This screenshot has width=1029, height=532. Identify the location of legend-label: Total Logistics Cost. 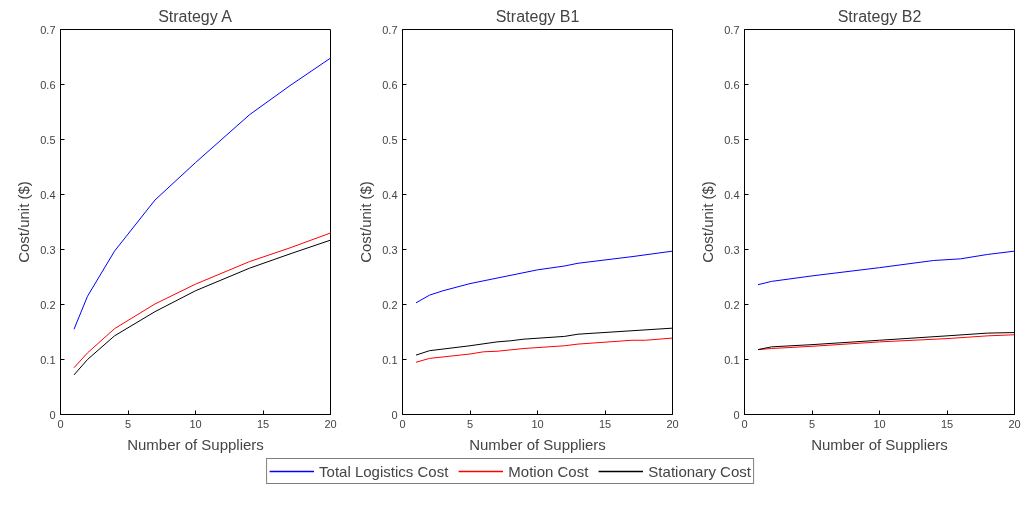
(384, 471).